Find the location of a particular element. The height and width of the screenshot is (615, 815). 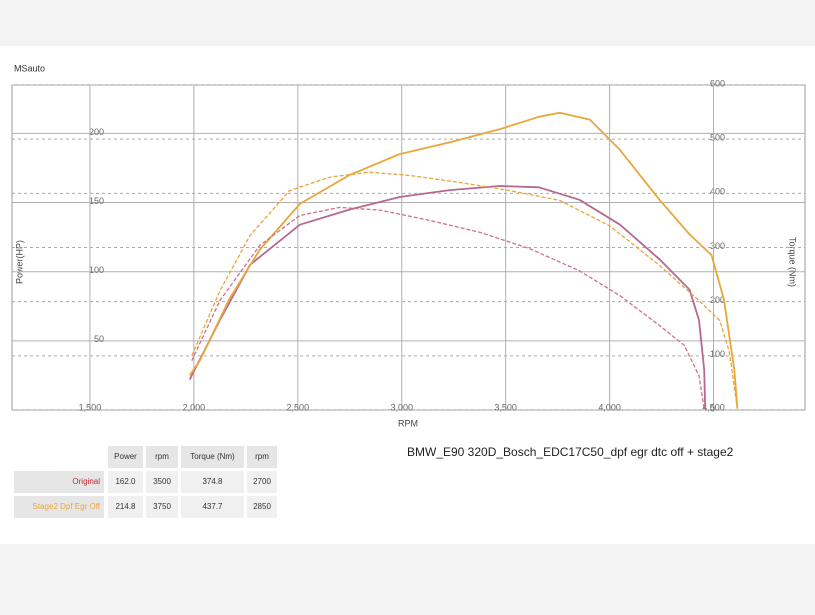

x-tick-label: 4,000 is located at coordinates (609, 407).